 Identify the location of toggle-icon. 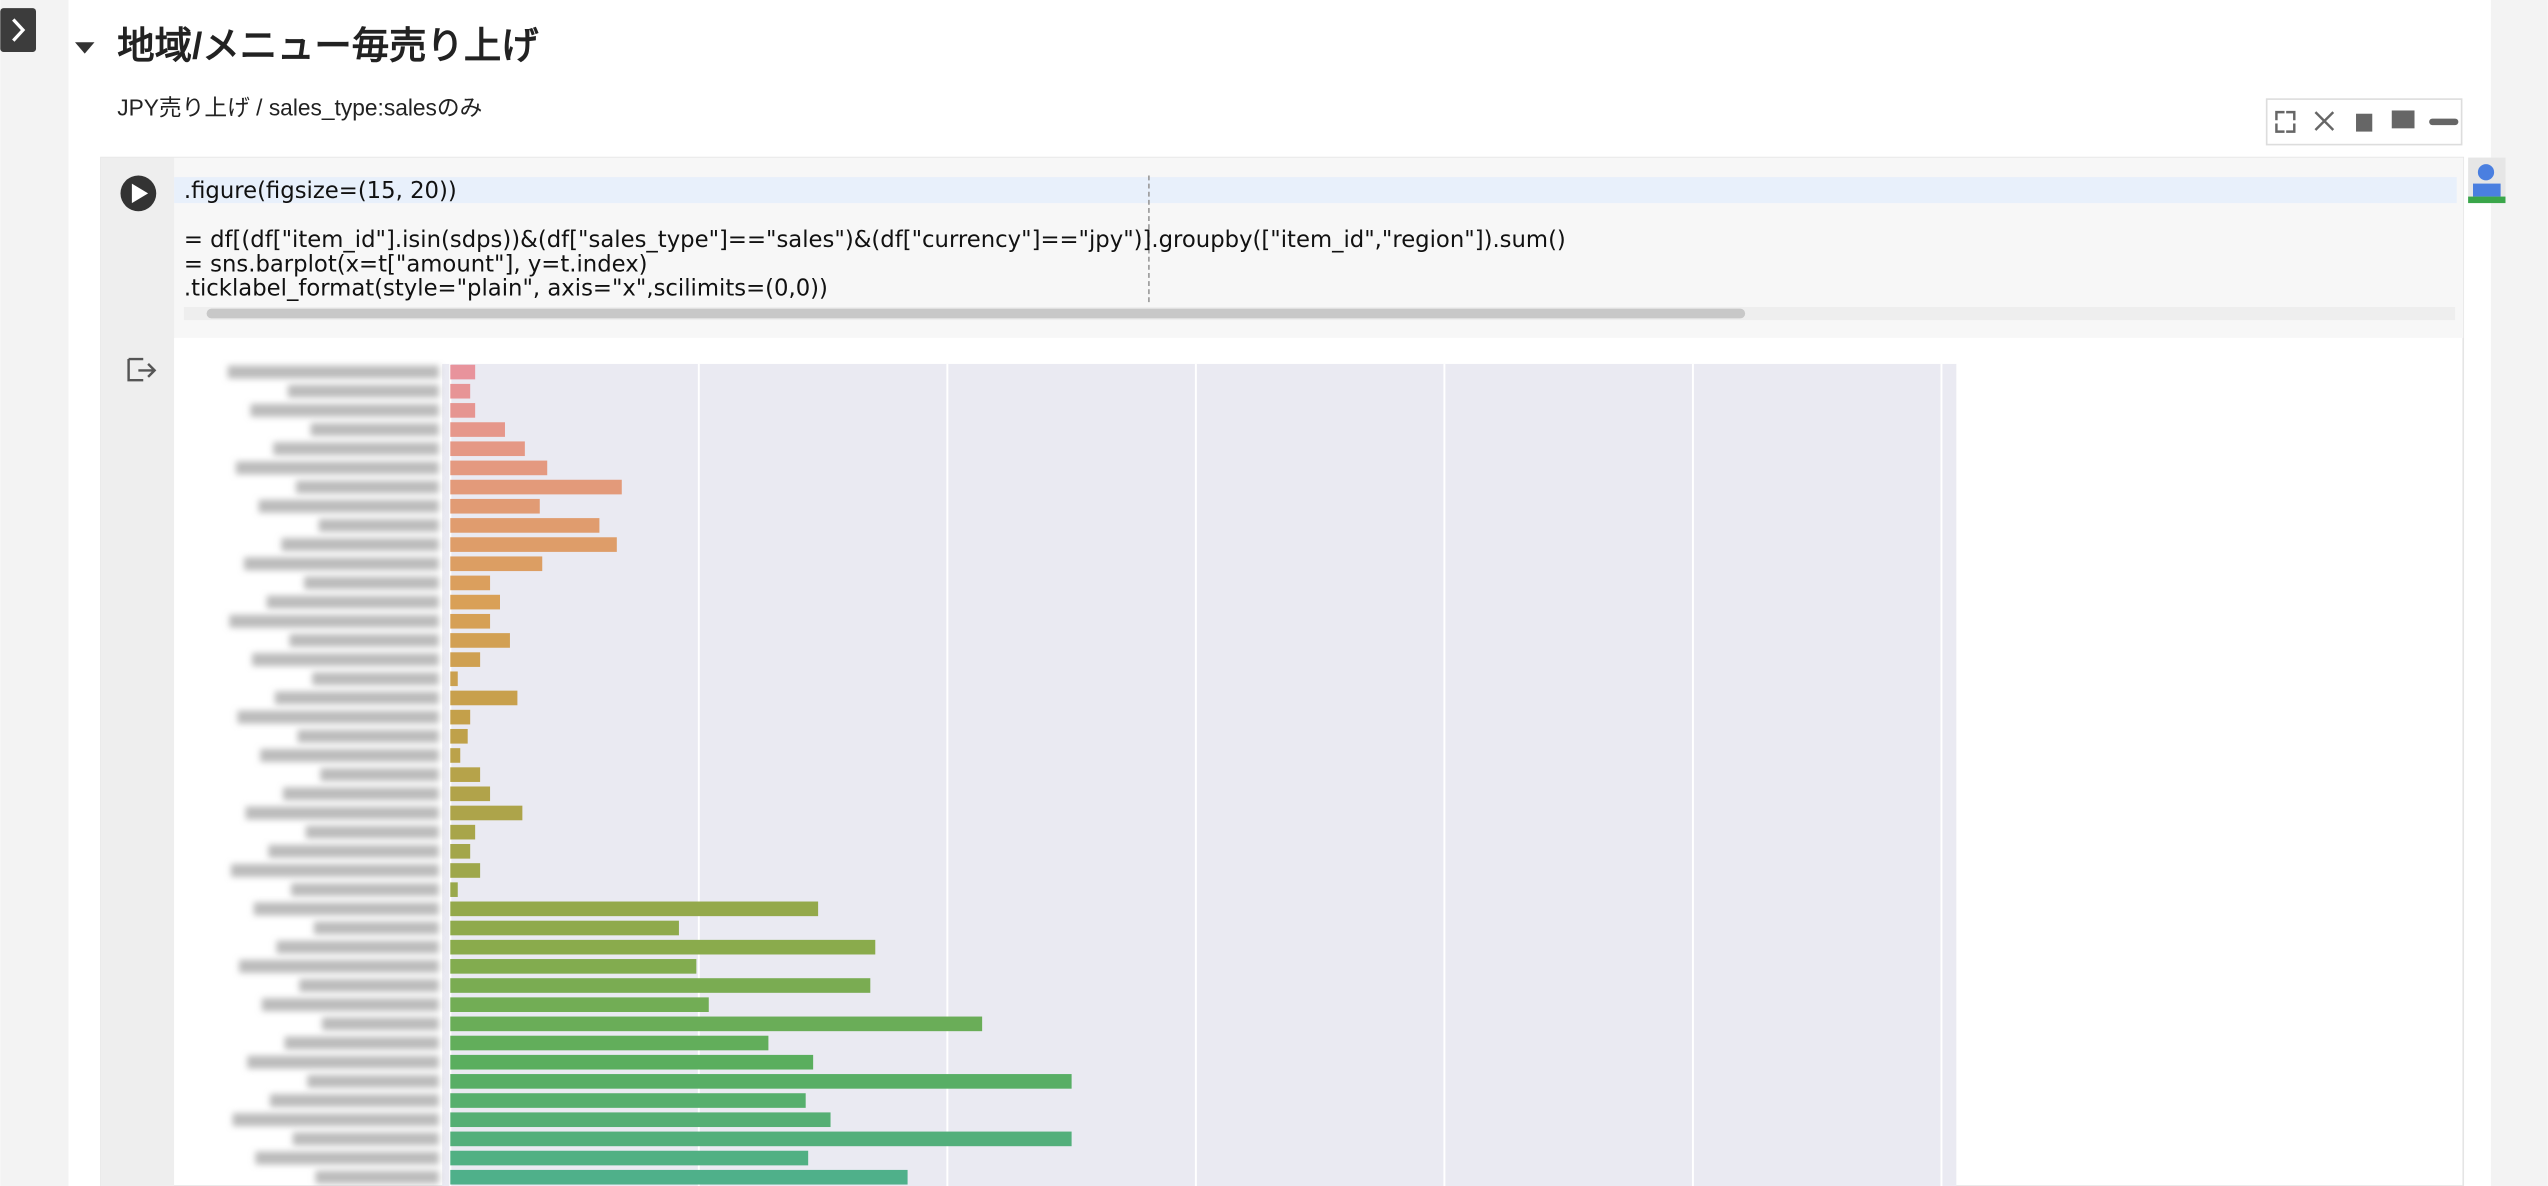
(19, 30).